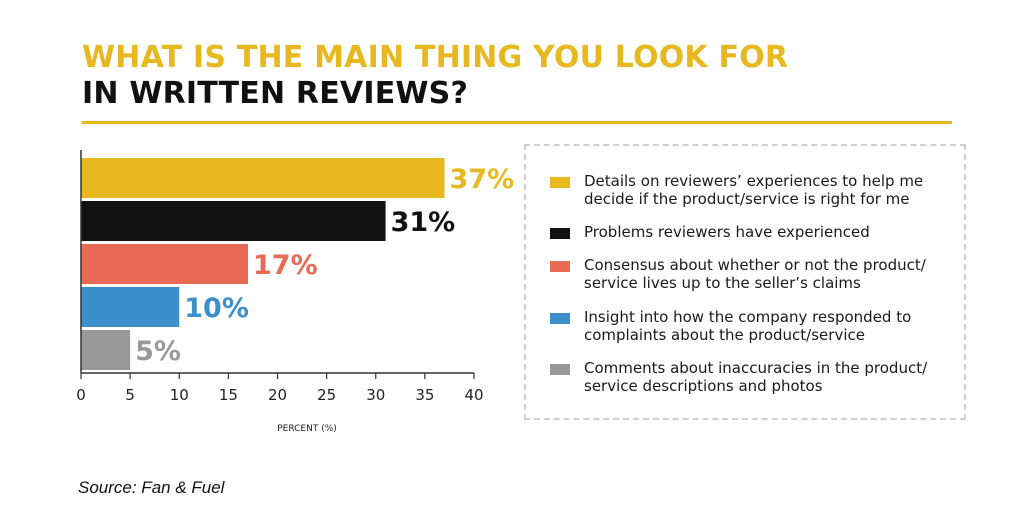  Describe the element at coordinates (158, 351) in the screenshot. I see `bar-value-label: 5%` at that location.